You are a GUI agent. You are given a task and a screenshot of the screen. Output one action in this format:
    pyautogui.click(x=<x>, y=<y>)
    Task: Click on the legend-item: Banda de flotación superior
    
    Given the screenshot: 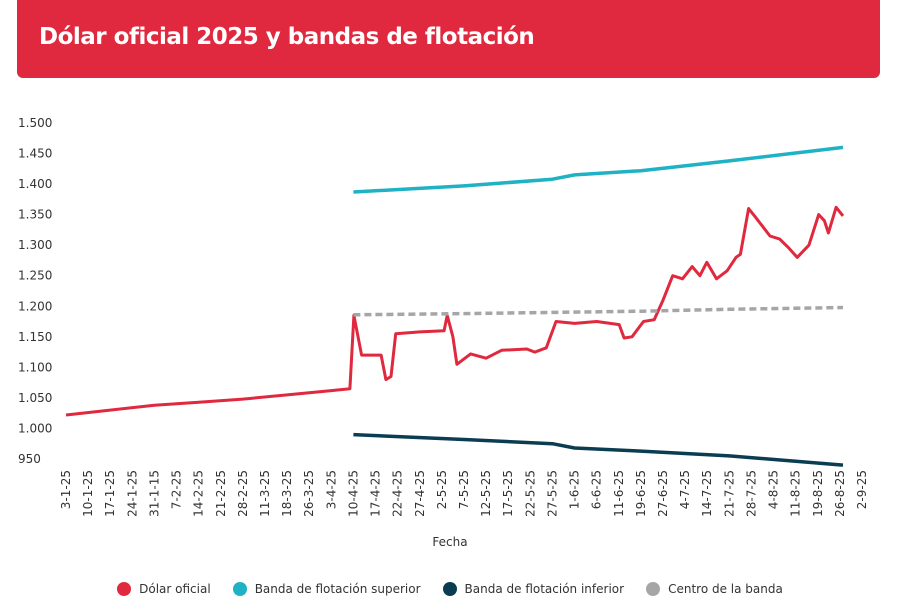 What is the action you would take?
    pyautogui.click(x=326, y=589)
    